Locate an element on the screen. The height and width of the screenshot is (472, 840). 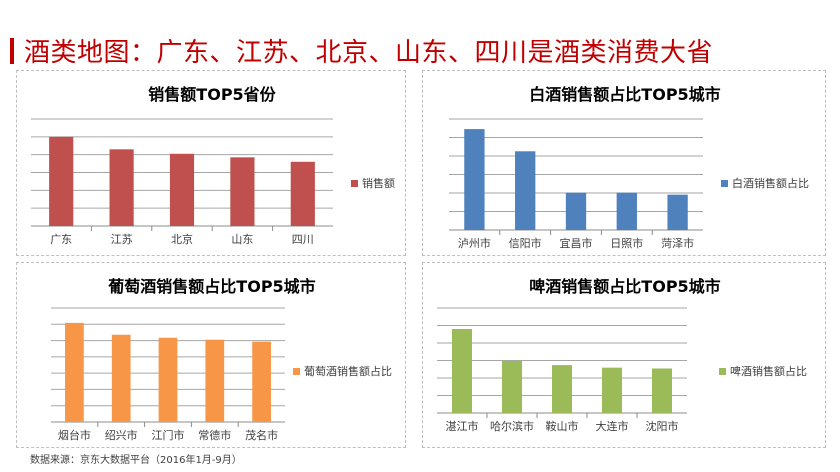
x-tick-label: 泸州市 is located at coordinates (474, 243).